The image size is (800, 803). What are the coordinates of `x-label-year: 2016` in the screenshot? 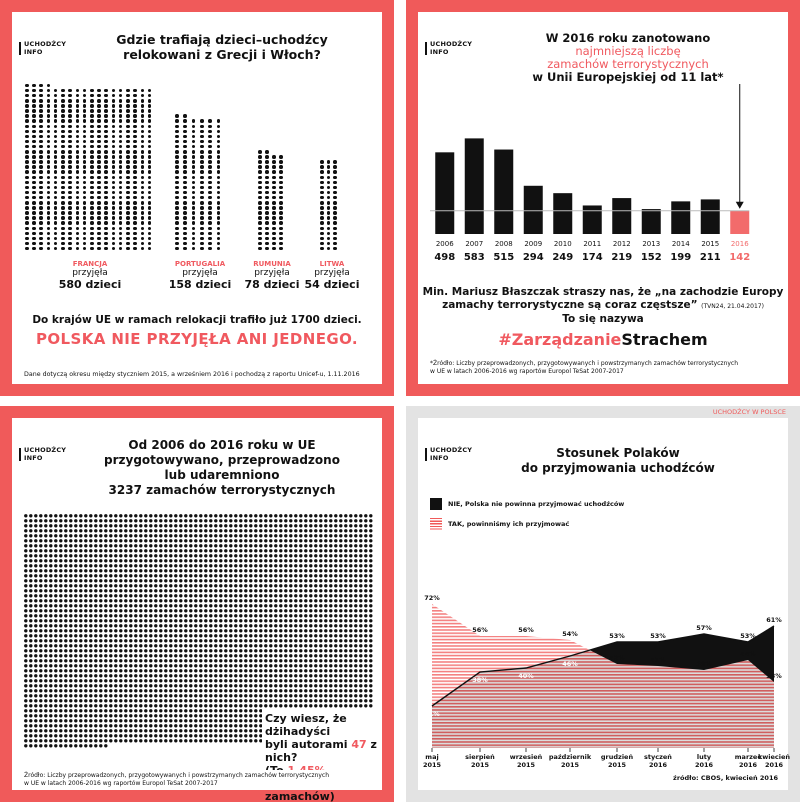 It's located at (748, 765).